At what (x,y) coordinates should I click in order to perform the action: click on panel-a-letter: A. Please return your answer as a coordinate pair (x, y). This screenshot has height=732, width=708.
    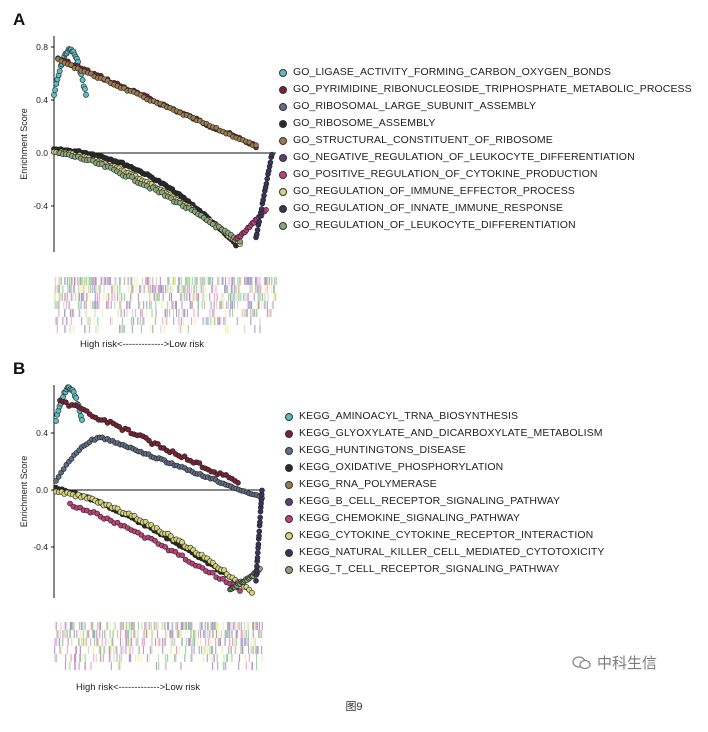
    Looking at the image, I should click on (19, 19).